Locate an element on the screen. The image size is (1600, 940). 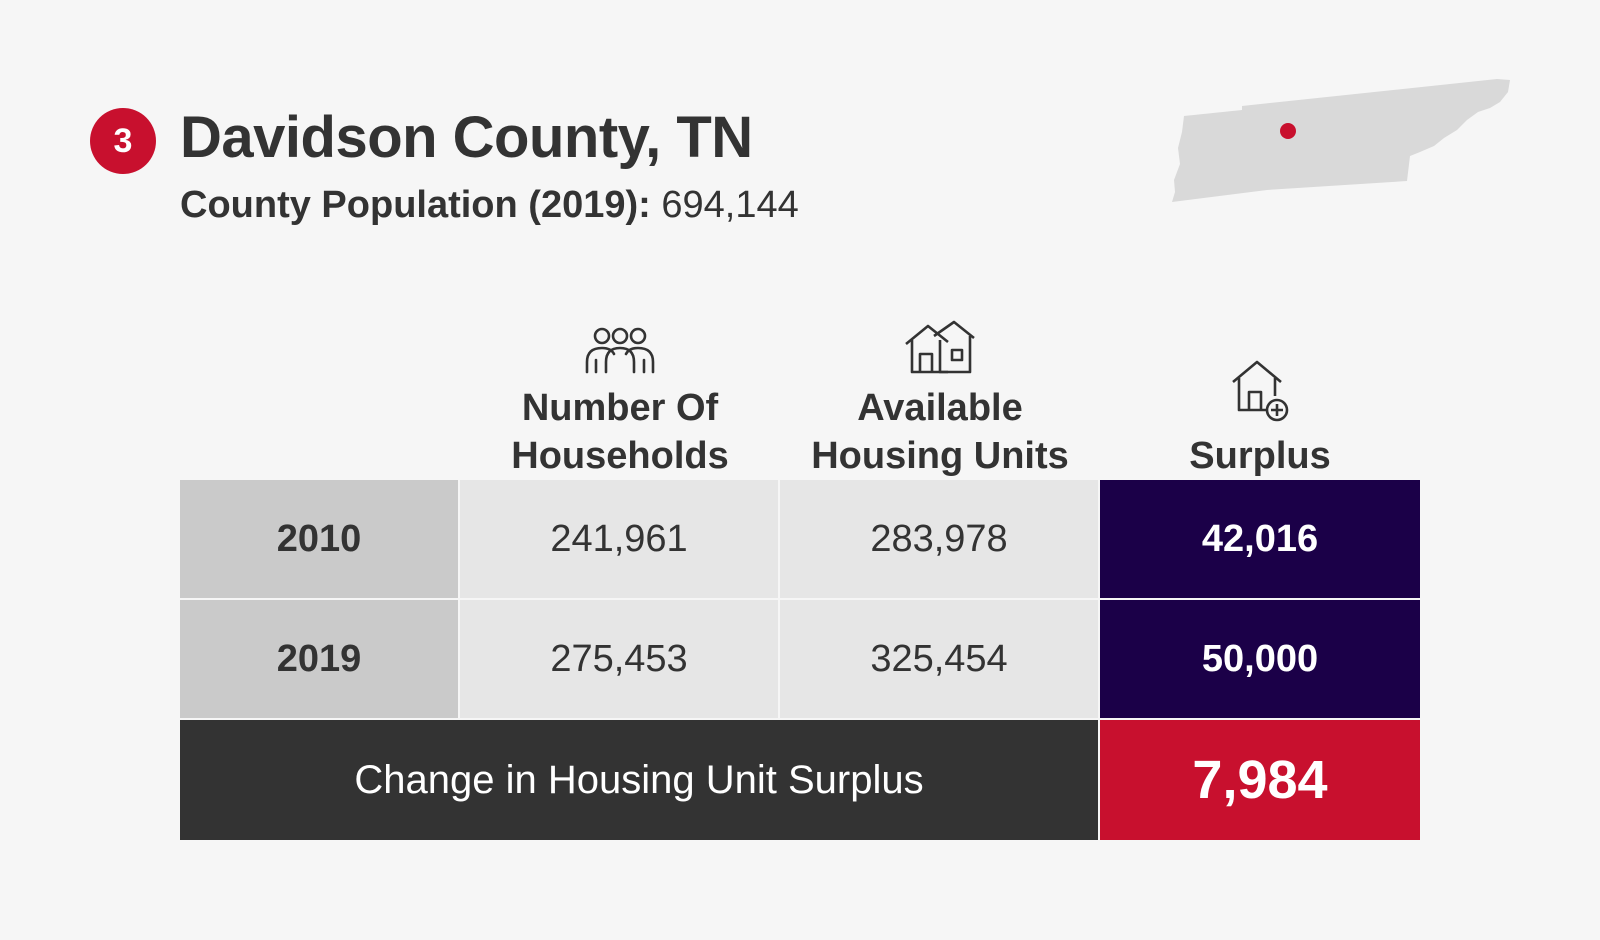
surplus-value: 42,016 is located at coordinates (1260, 539).